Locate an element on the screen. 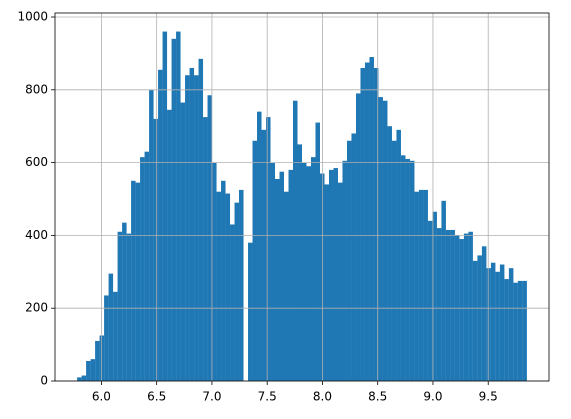  y-tick-label: 400 is located at coordinates (36, 235).